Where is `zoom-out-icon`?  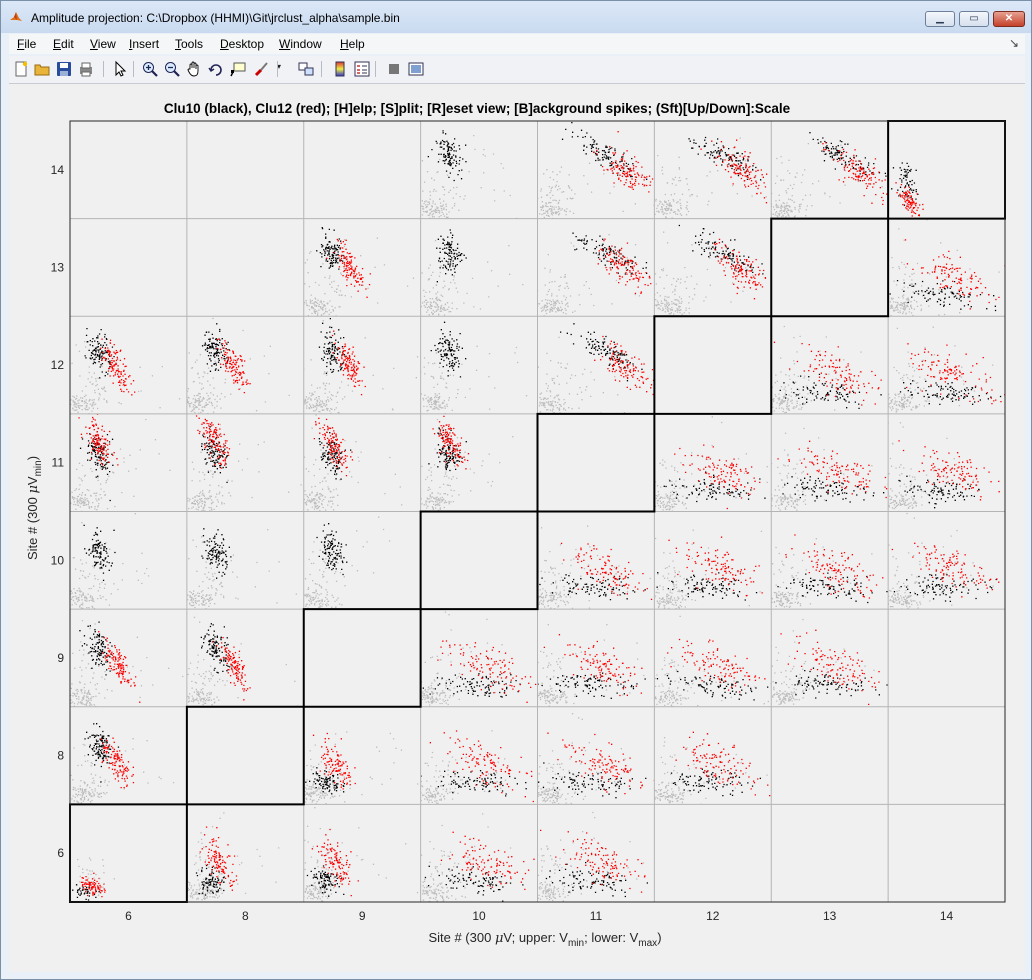
zoom-out-icon is located at coordinates (172, 69).